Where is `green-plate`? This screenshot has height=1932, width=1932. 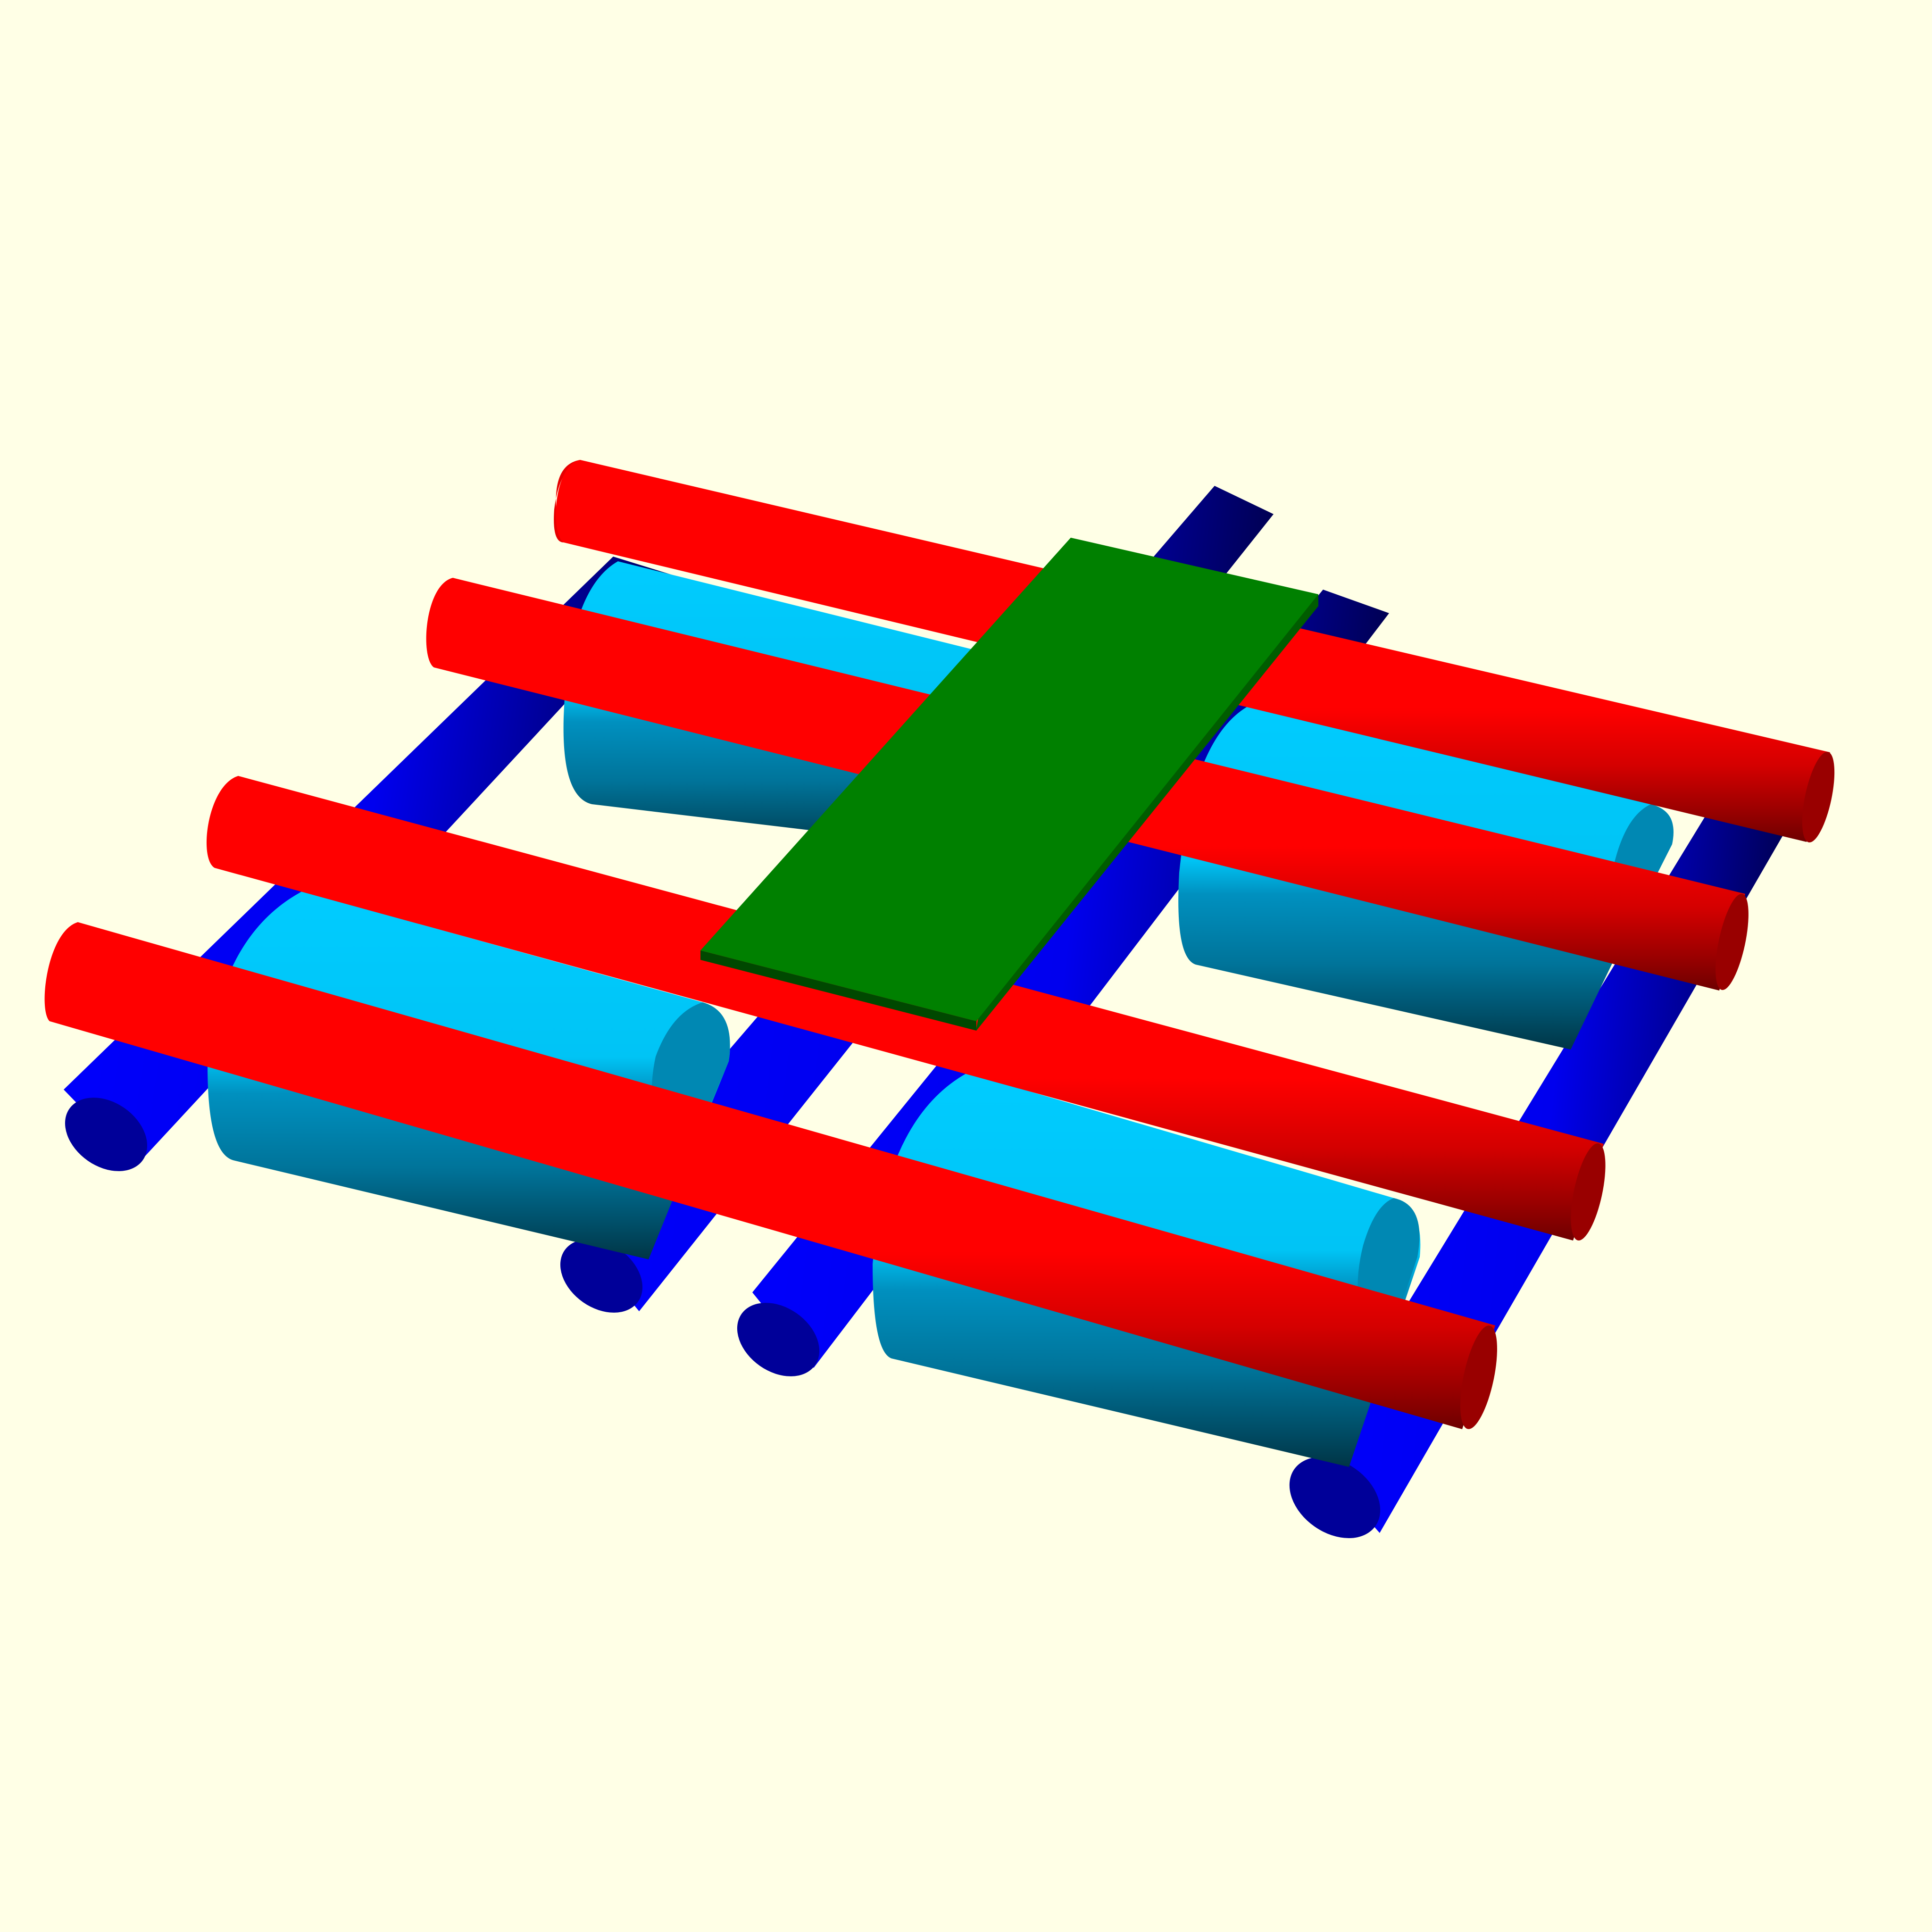 green-plate is located at coordinates (1009, 784).